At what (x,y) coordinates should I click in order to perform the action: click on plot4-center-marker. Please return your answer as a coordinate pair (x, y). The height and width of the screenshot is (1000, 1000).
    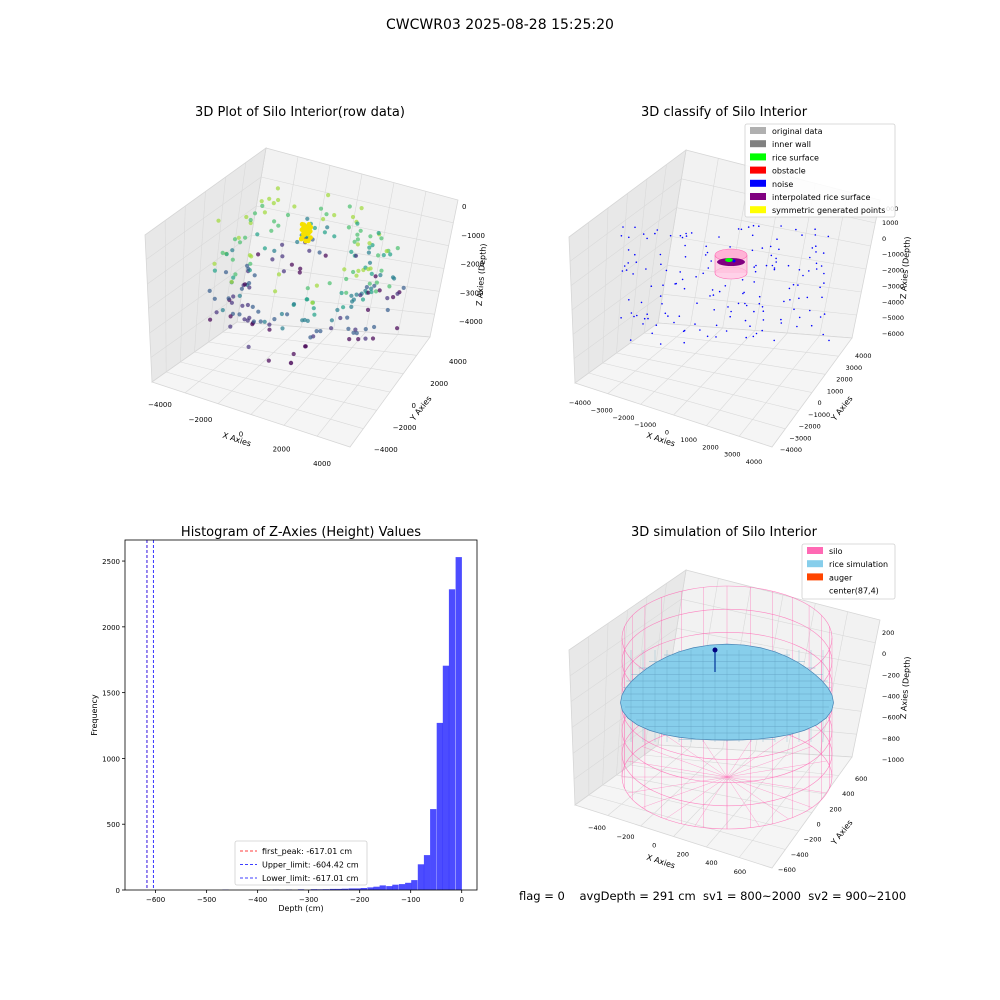
    Looking at the image, I should click on (715, 650).